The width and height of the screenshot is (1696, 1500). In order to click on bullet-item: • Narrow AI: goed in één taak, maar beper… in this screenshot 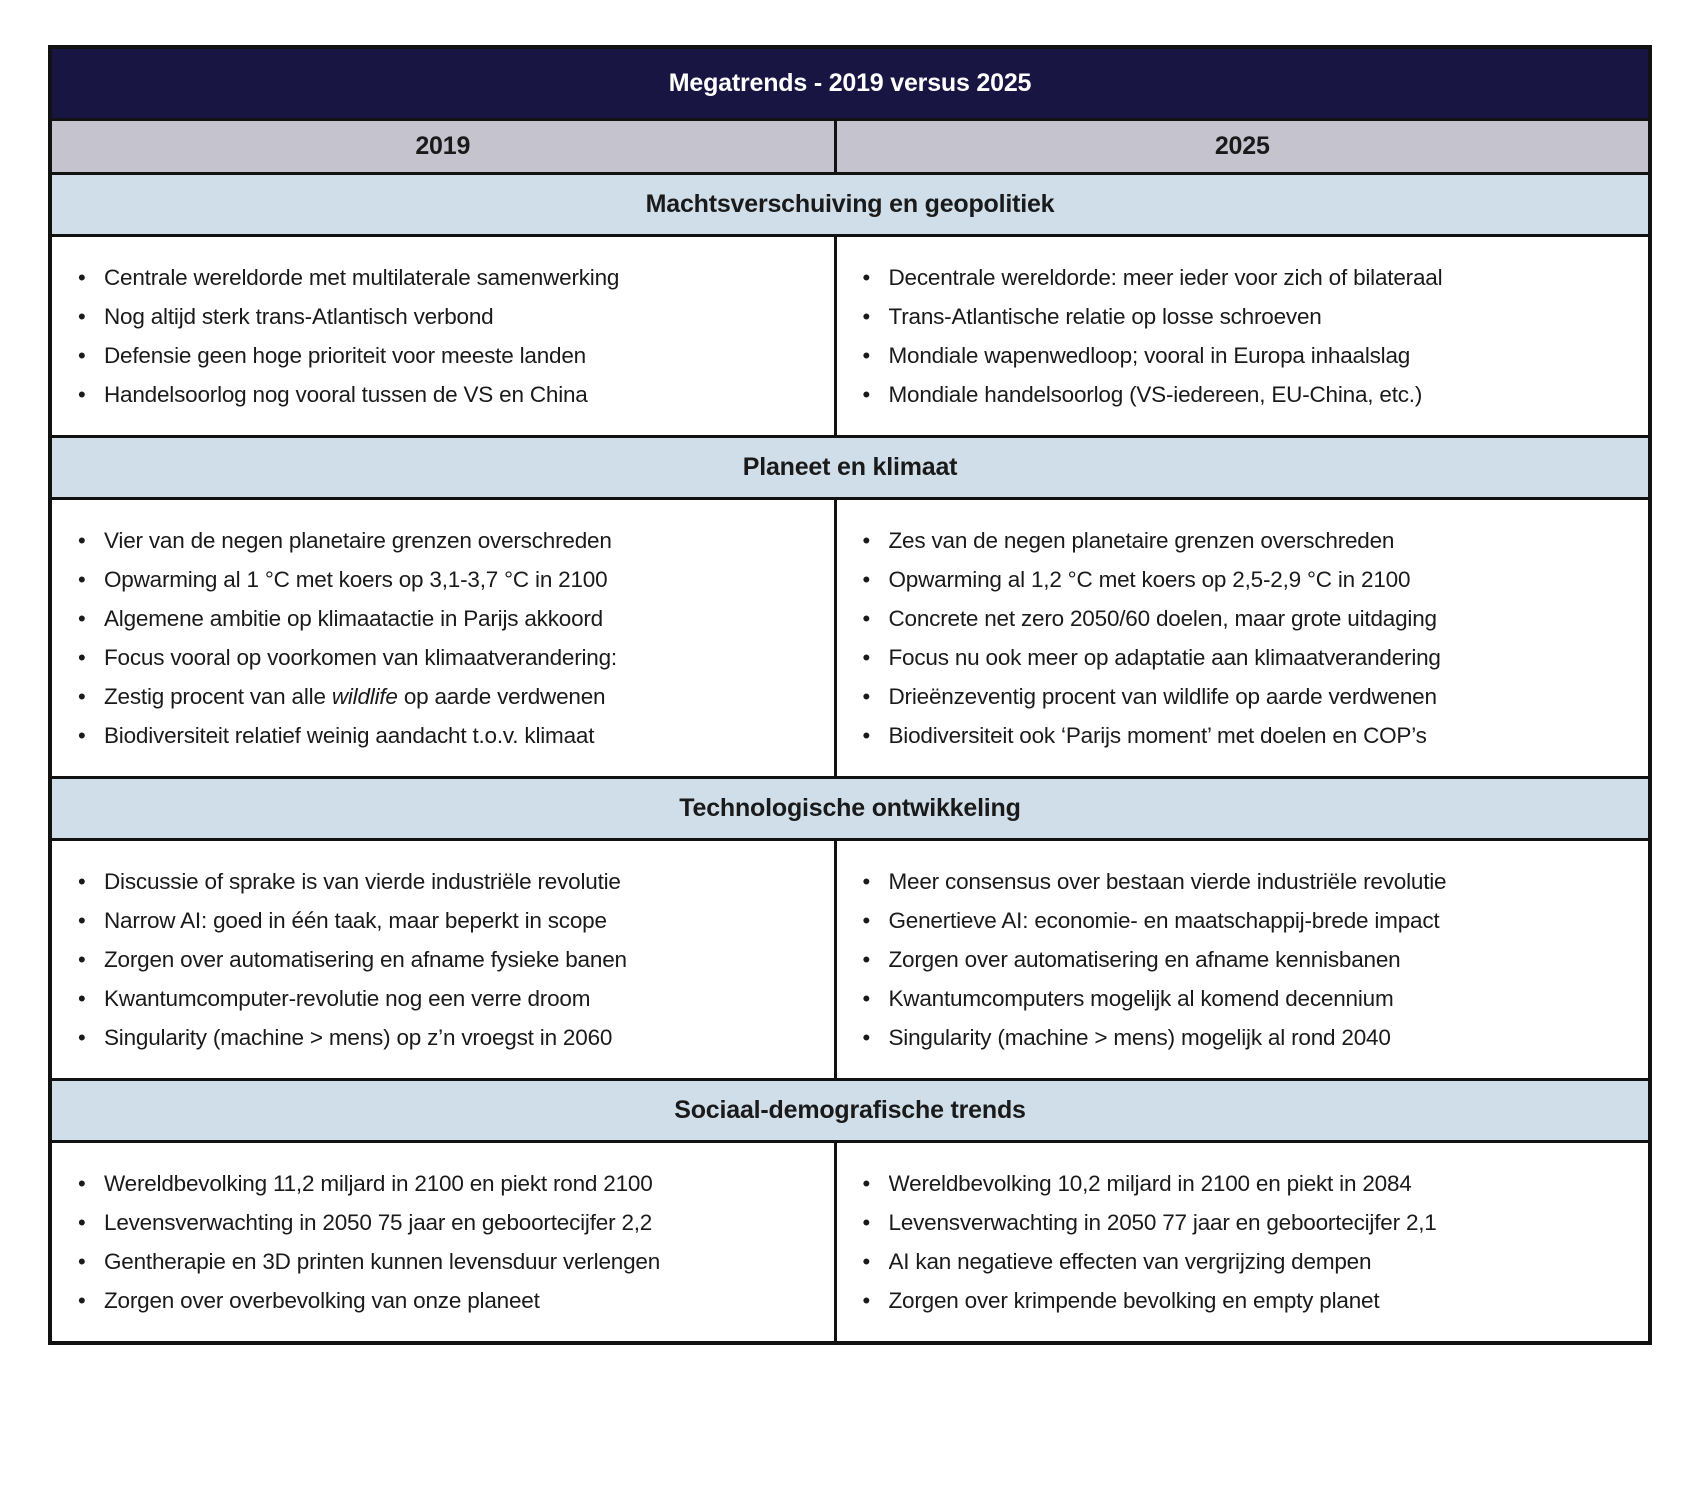, I will do `click(438, 920)`.